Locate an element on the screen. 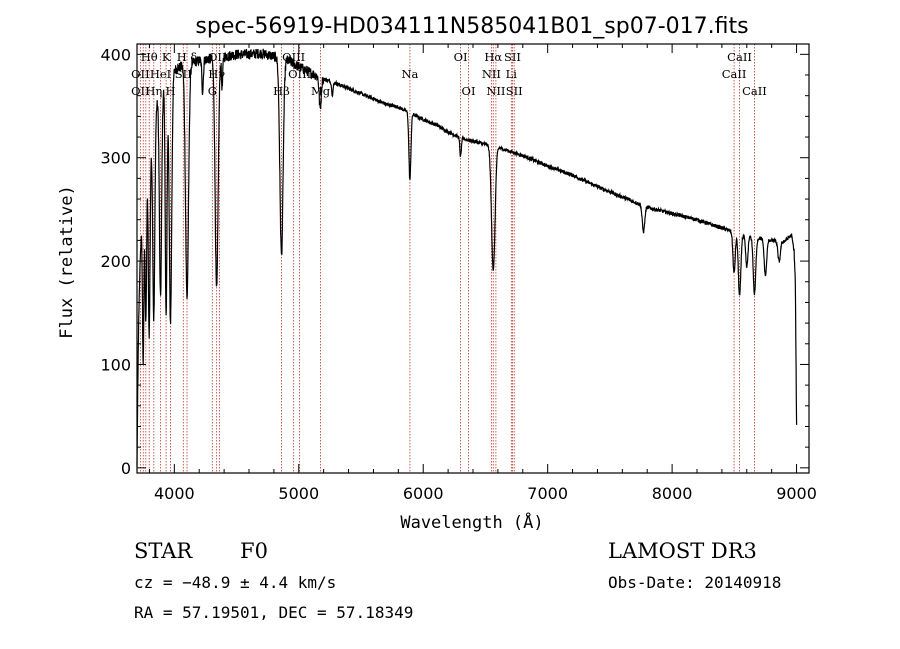  line-id-label: Na is located at coordinates (409, 74).